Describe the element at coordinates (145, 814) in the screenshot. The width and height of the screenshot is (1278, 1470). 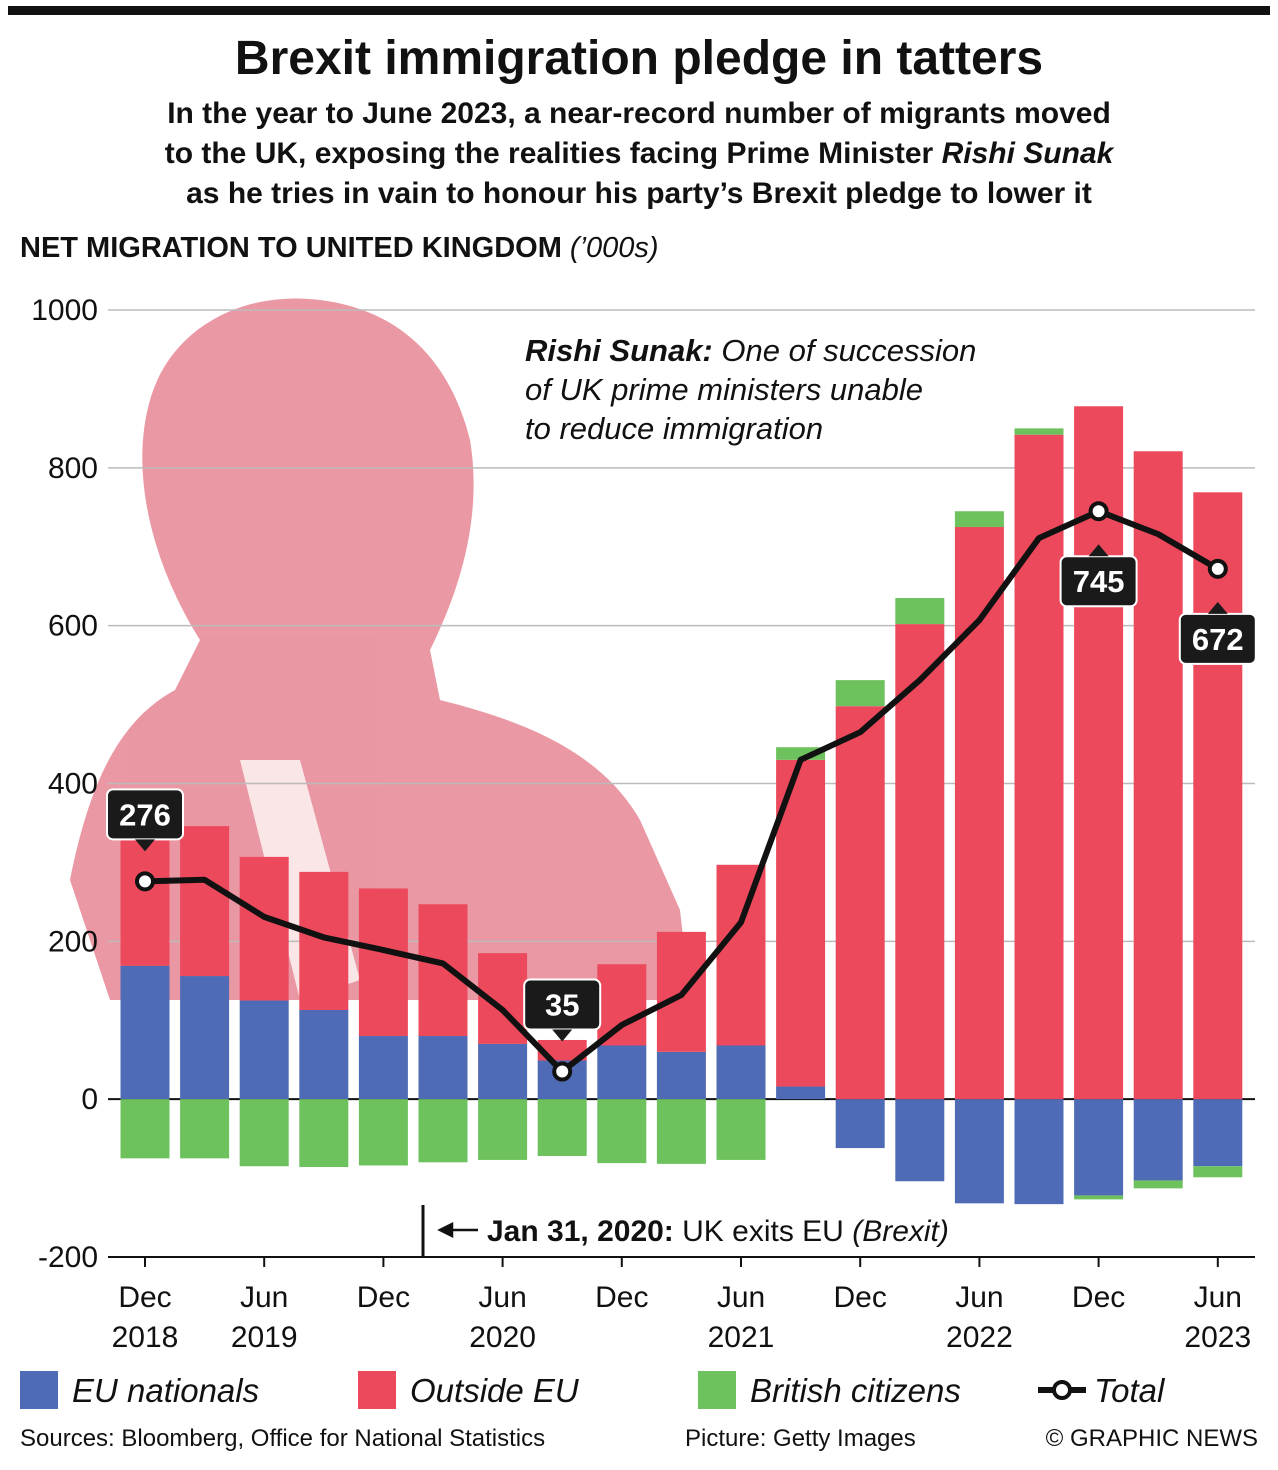
I see `value-label: 276` at that location.